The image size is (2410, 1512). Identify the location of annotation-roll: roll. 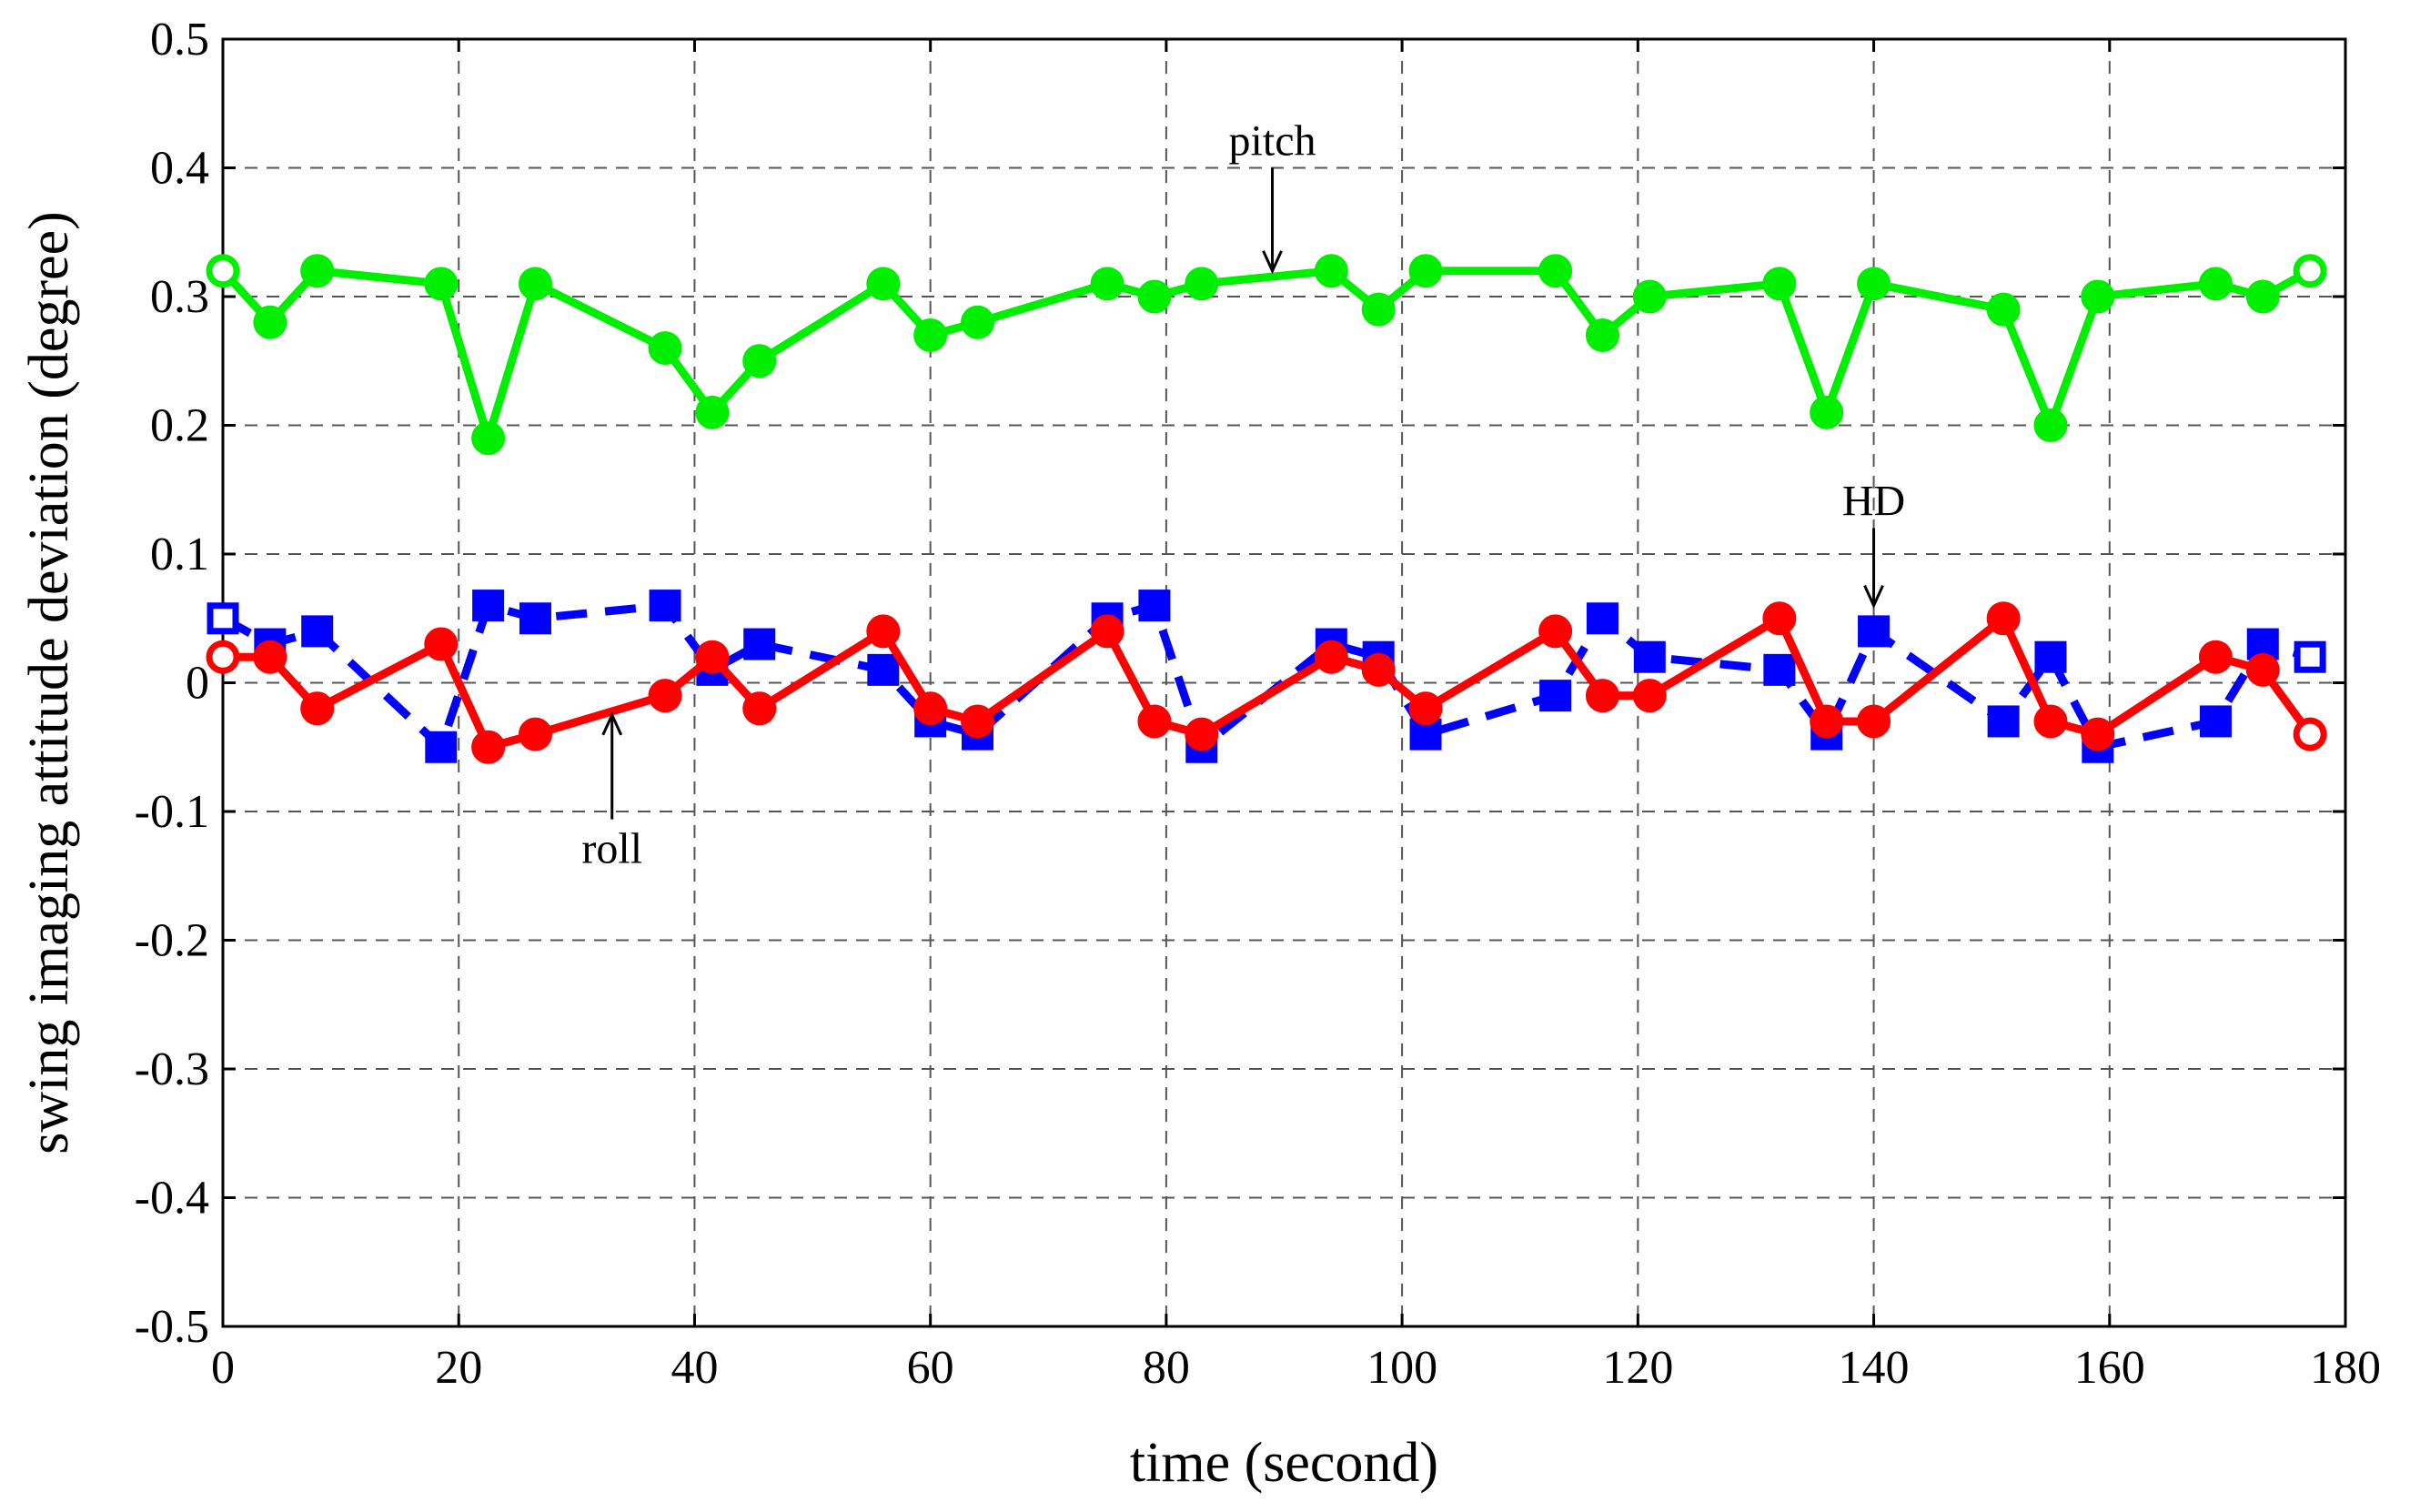
(612, 792).